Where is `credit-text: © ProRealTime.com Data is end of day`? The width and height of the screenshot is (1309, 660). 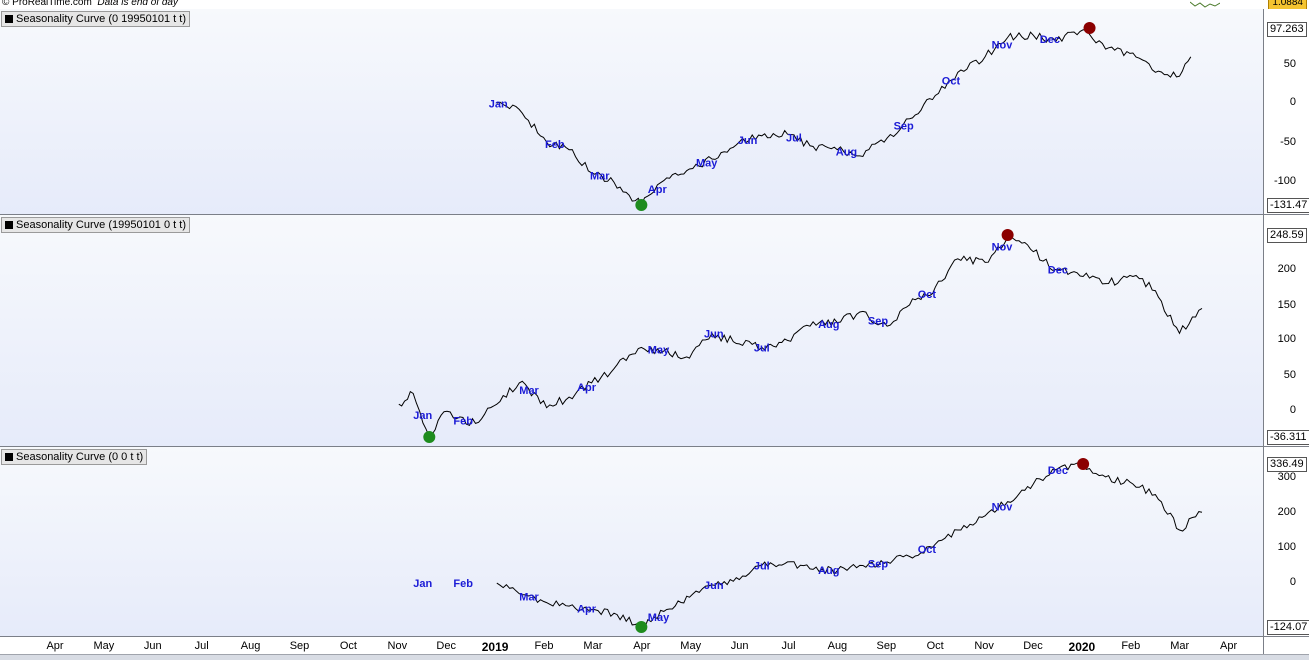
credit-text: © ProRealTime.com Data is end of day is located at coordinates (90, 4).